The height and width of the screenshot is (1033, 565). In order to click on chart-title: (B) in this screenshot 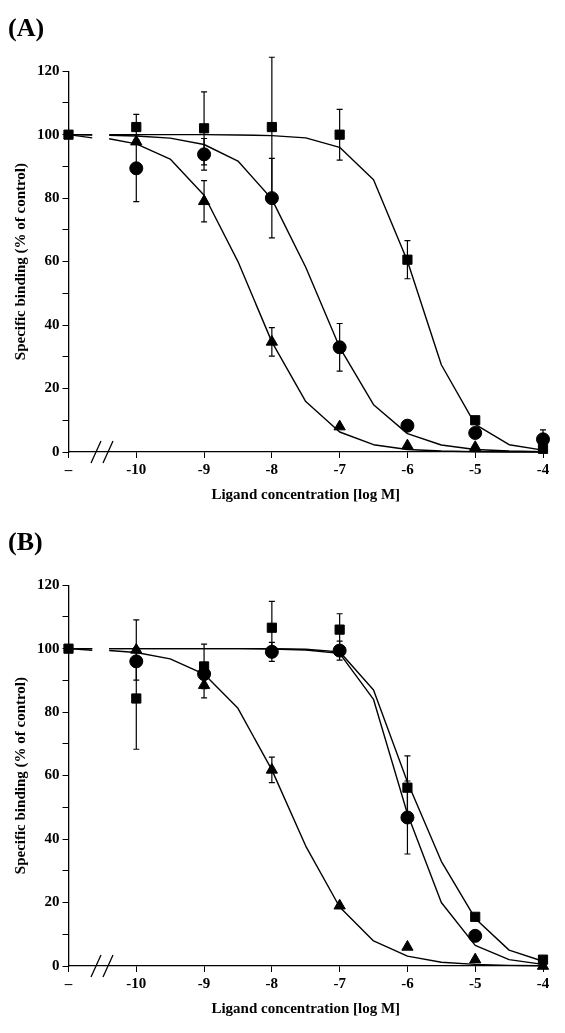, I will do `click(25, 542)`.